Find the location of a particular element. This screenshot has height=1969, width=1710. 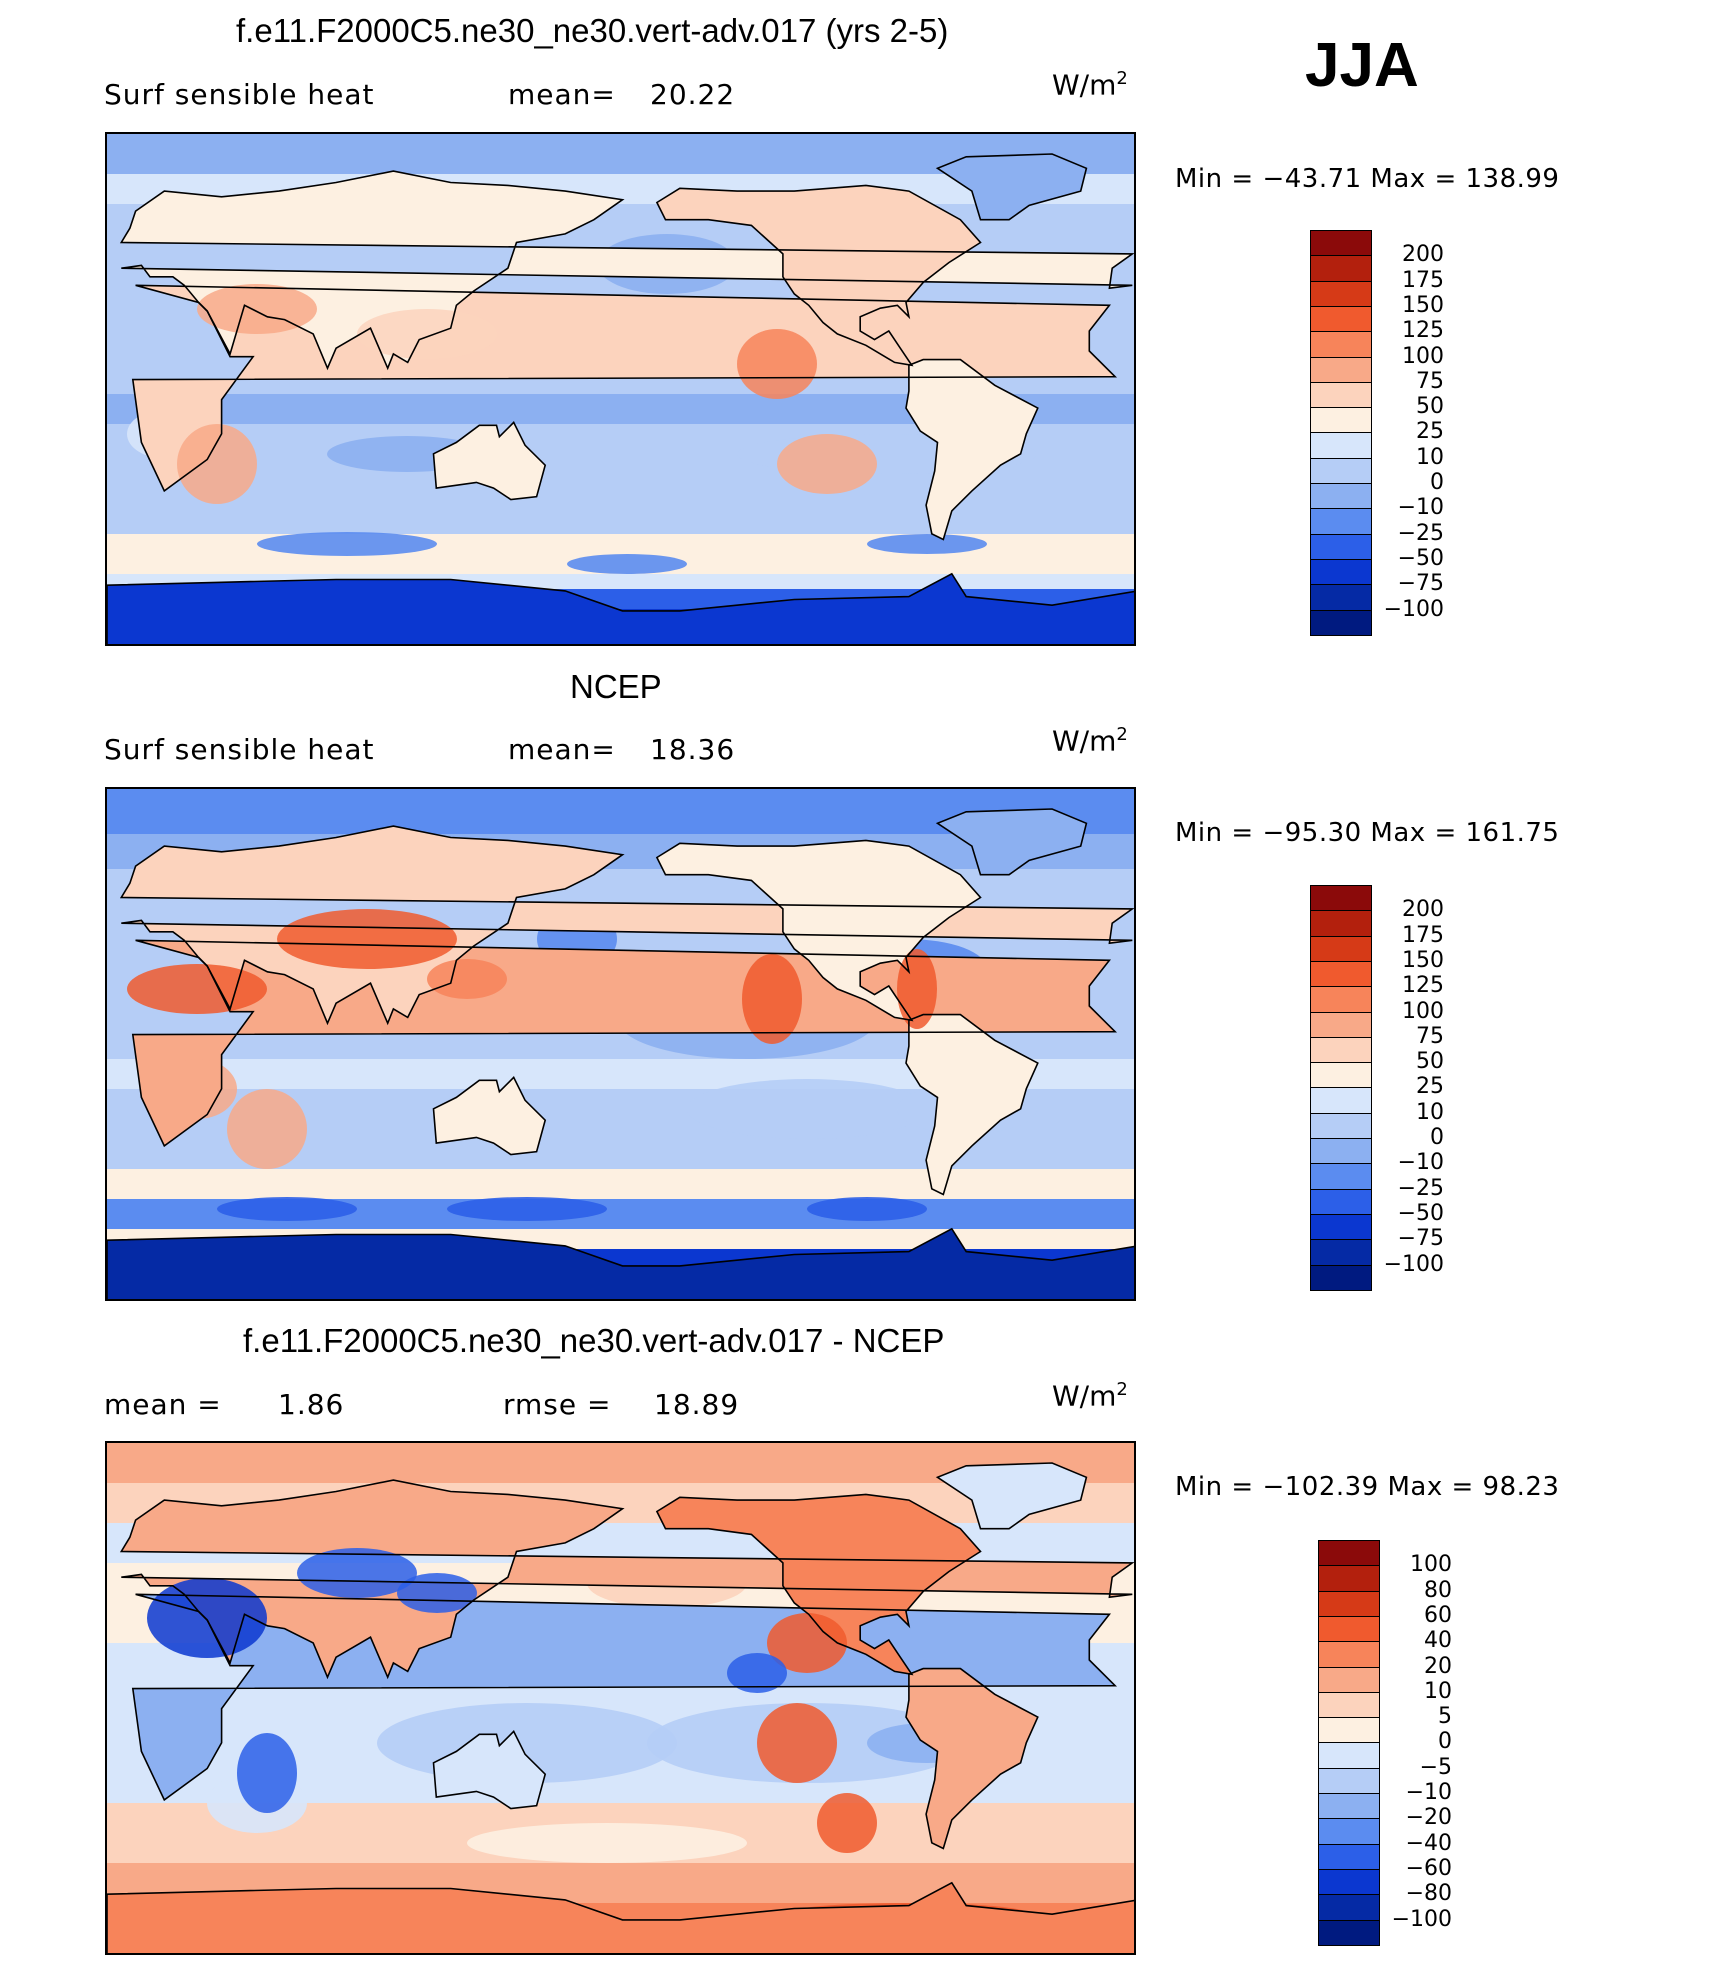

colorbar-level-label: 50 is located at coordinates (1430, 407).